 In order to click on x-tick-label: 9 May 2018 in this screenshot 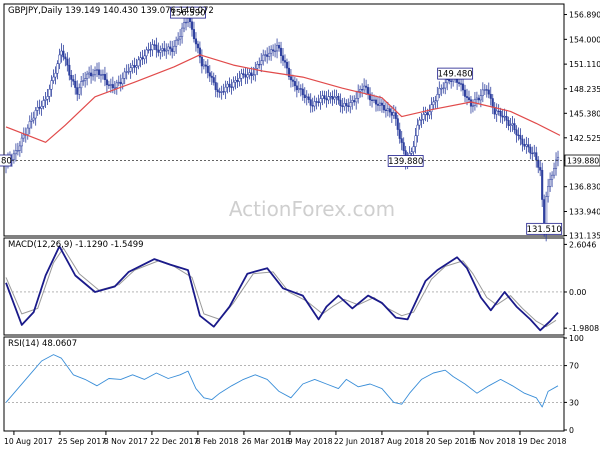, I will do `click(310, 441)`.